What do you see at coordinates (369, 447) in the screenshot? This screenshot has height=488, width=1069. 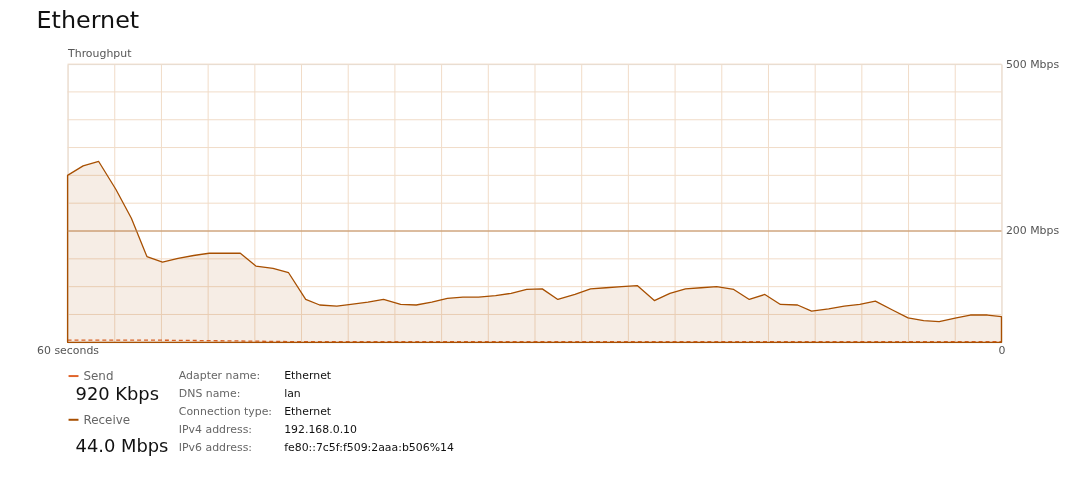 I see `text: fe80::7c5f:f509:2aaa:b506%14` at bounding box center [369, 447].